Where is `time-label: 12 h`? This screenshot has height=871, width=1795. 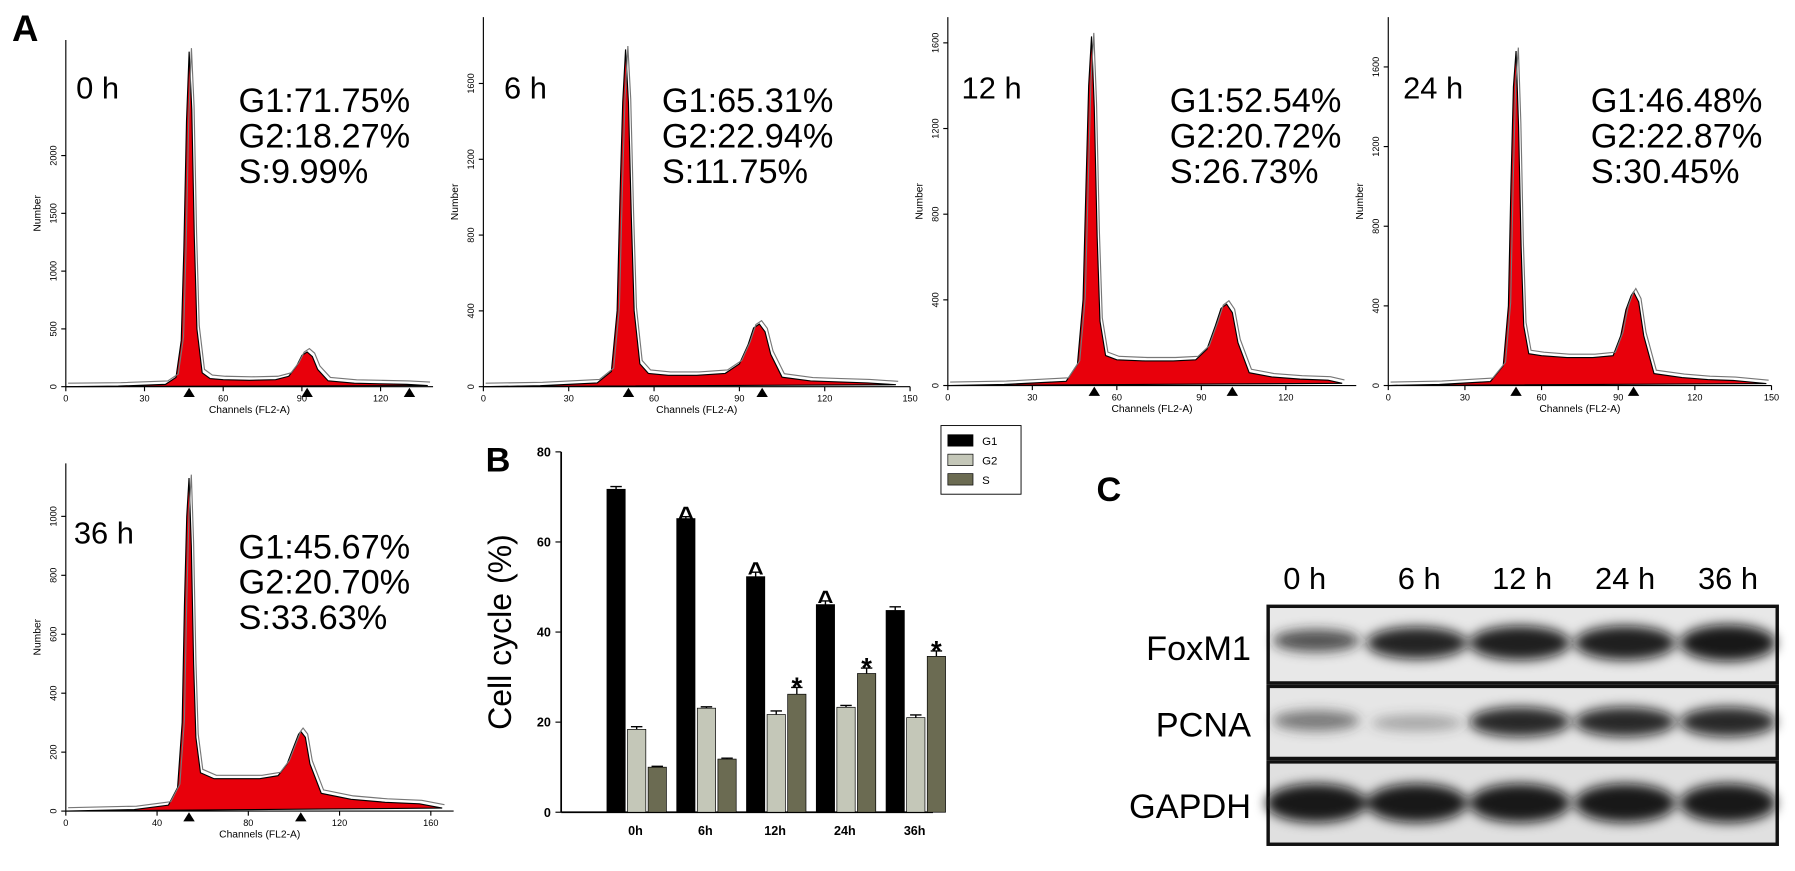
time-label: 12 h is located at coordinates (992, 87).